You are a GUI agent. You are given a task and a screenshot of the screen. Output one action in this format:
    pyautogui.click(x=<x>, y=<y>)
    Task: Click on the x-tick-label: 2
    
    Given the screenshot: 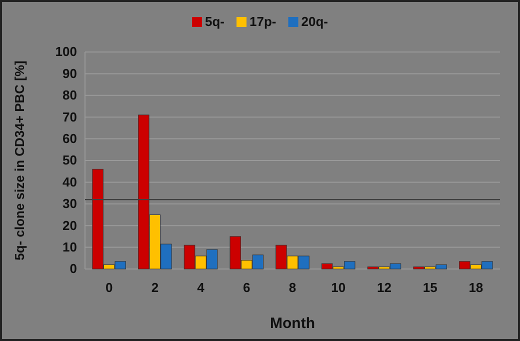 What is the action you would take?
    pyautogui.click(x=155, y=288)
    